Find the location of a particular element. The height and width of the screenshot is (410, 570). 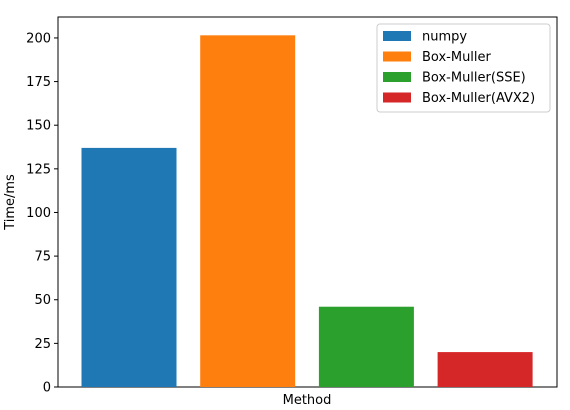

legend-box is located at coordinates (463, 68).